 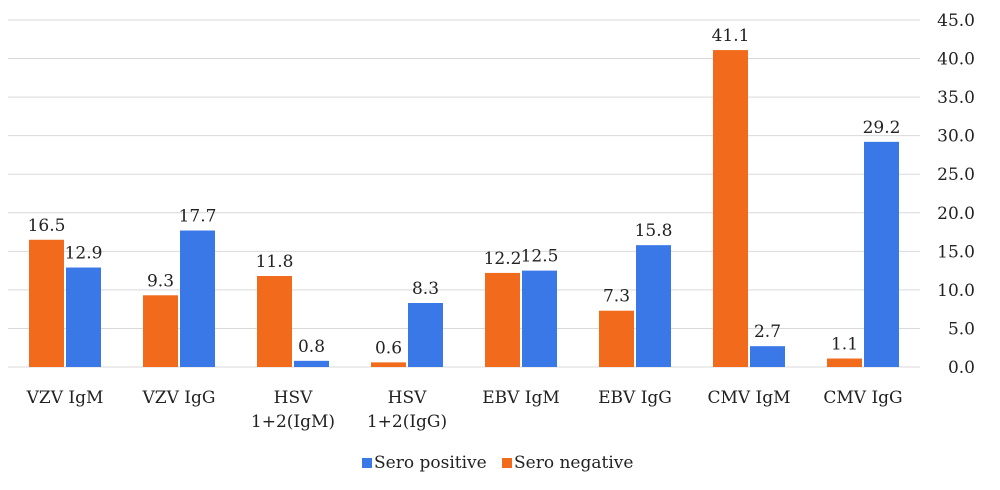 What do you see at coordinates (430, 463) in the screenshot?
I see `legend-label: Sero positive` at bounding box center [430, 463].